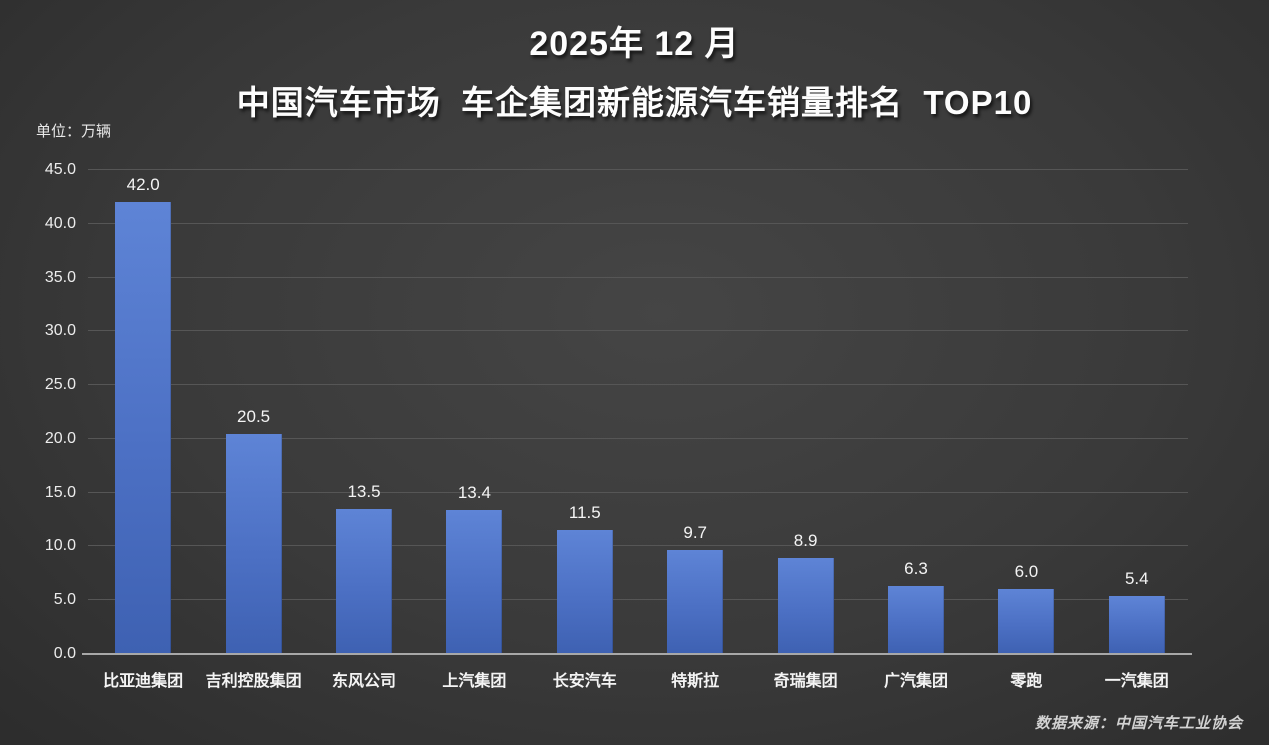 This screenshot has width=1269, height=745. Describe the element at coordinates (916, 681) in the screenshot. I see `x-axis-label: 广汽集团` at that location.